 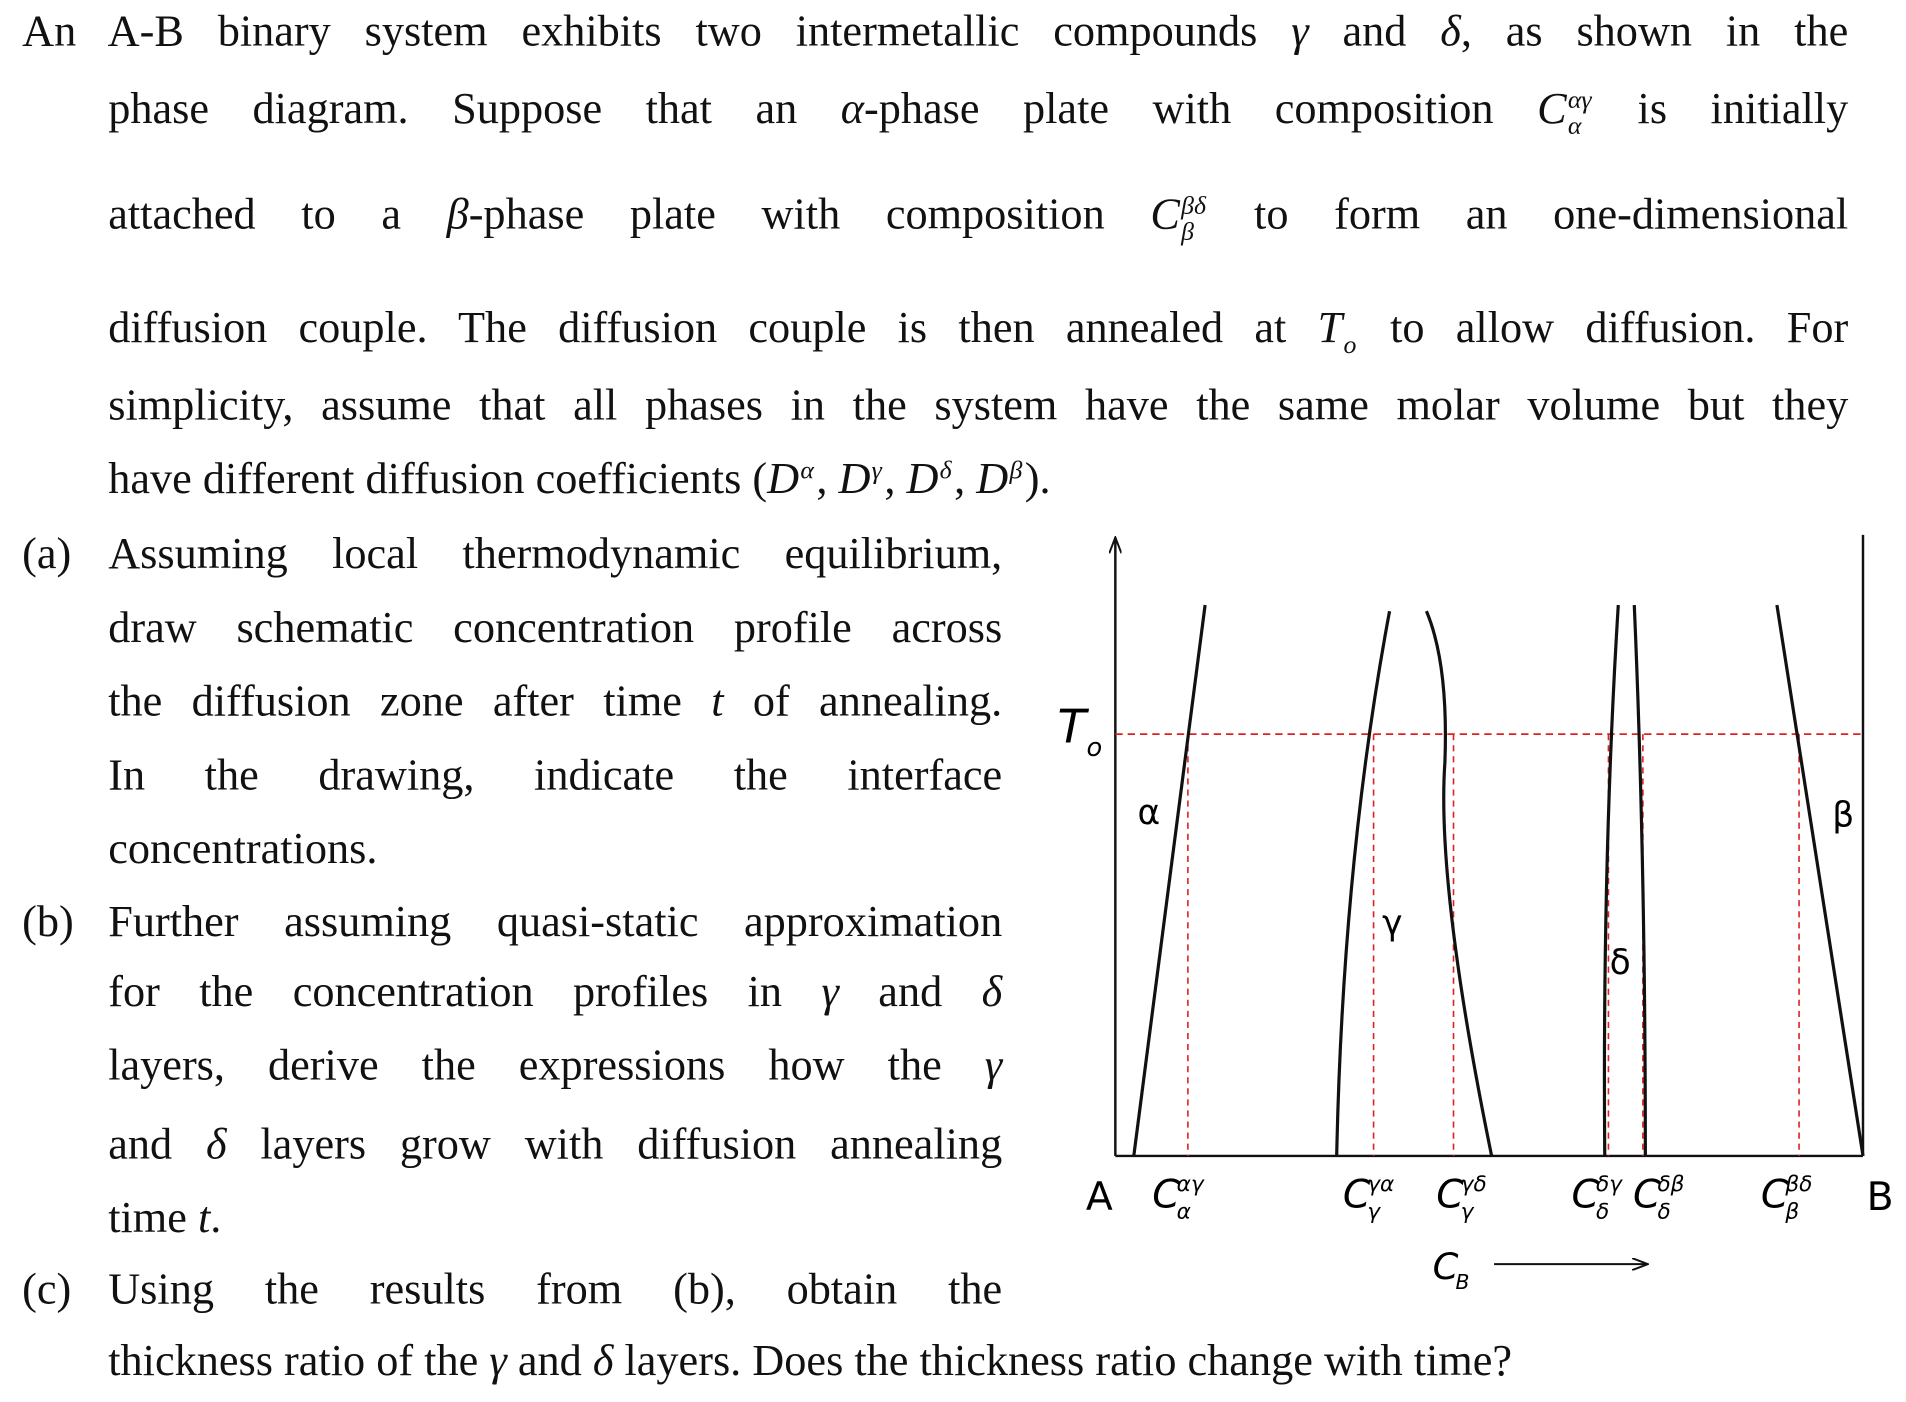 I want to click on script-stack: γ, so click(x=877, y=483).